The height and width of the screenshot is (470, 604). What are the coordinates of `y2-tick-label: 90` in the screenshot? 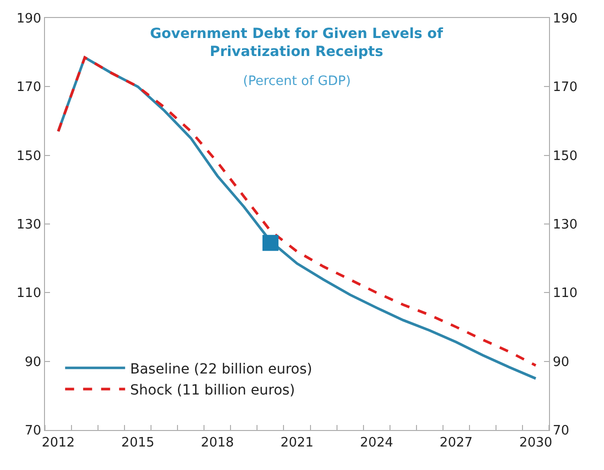 It's located at (561, 362).